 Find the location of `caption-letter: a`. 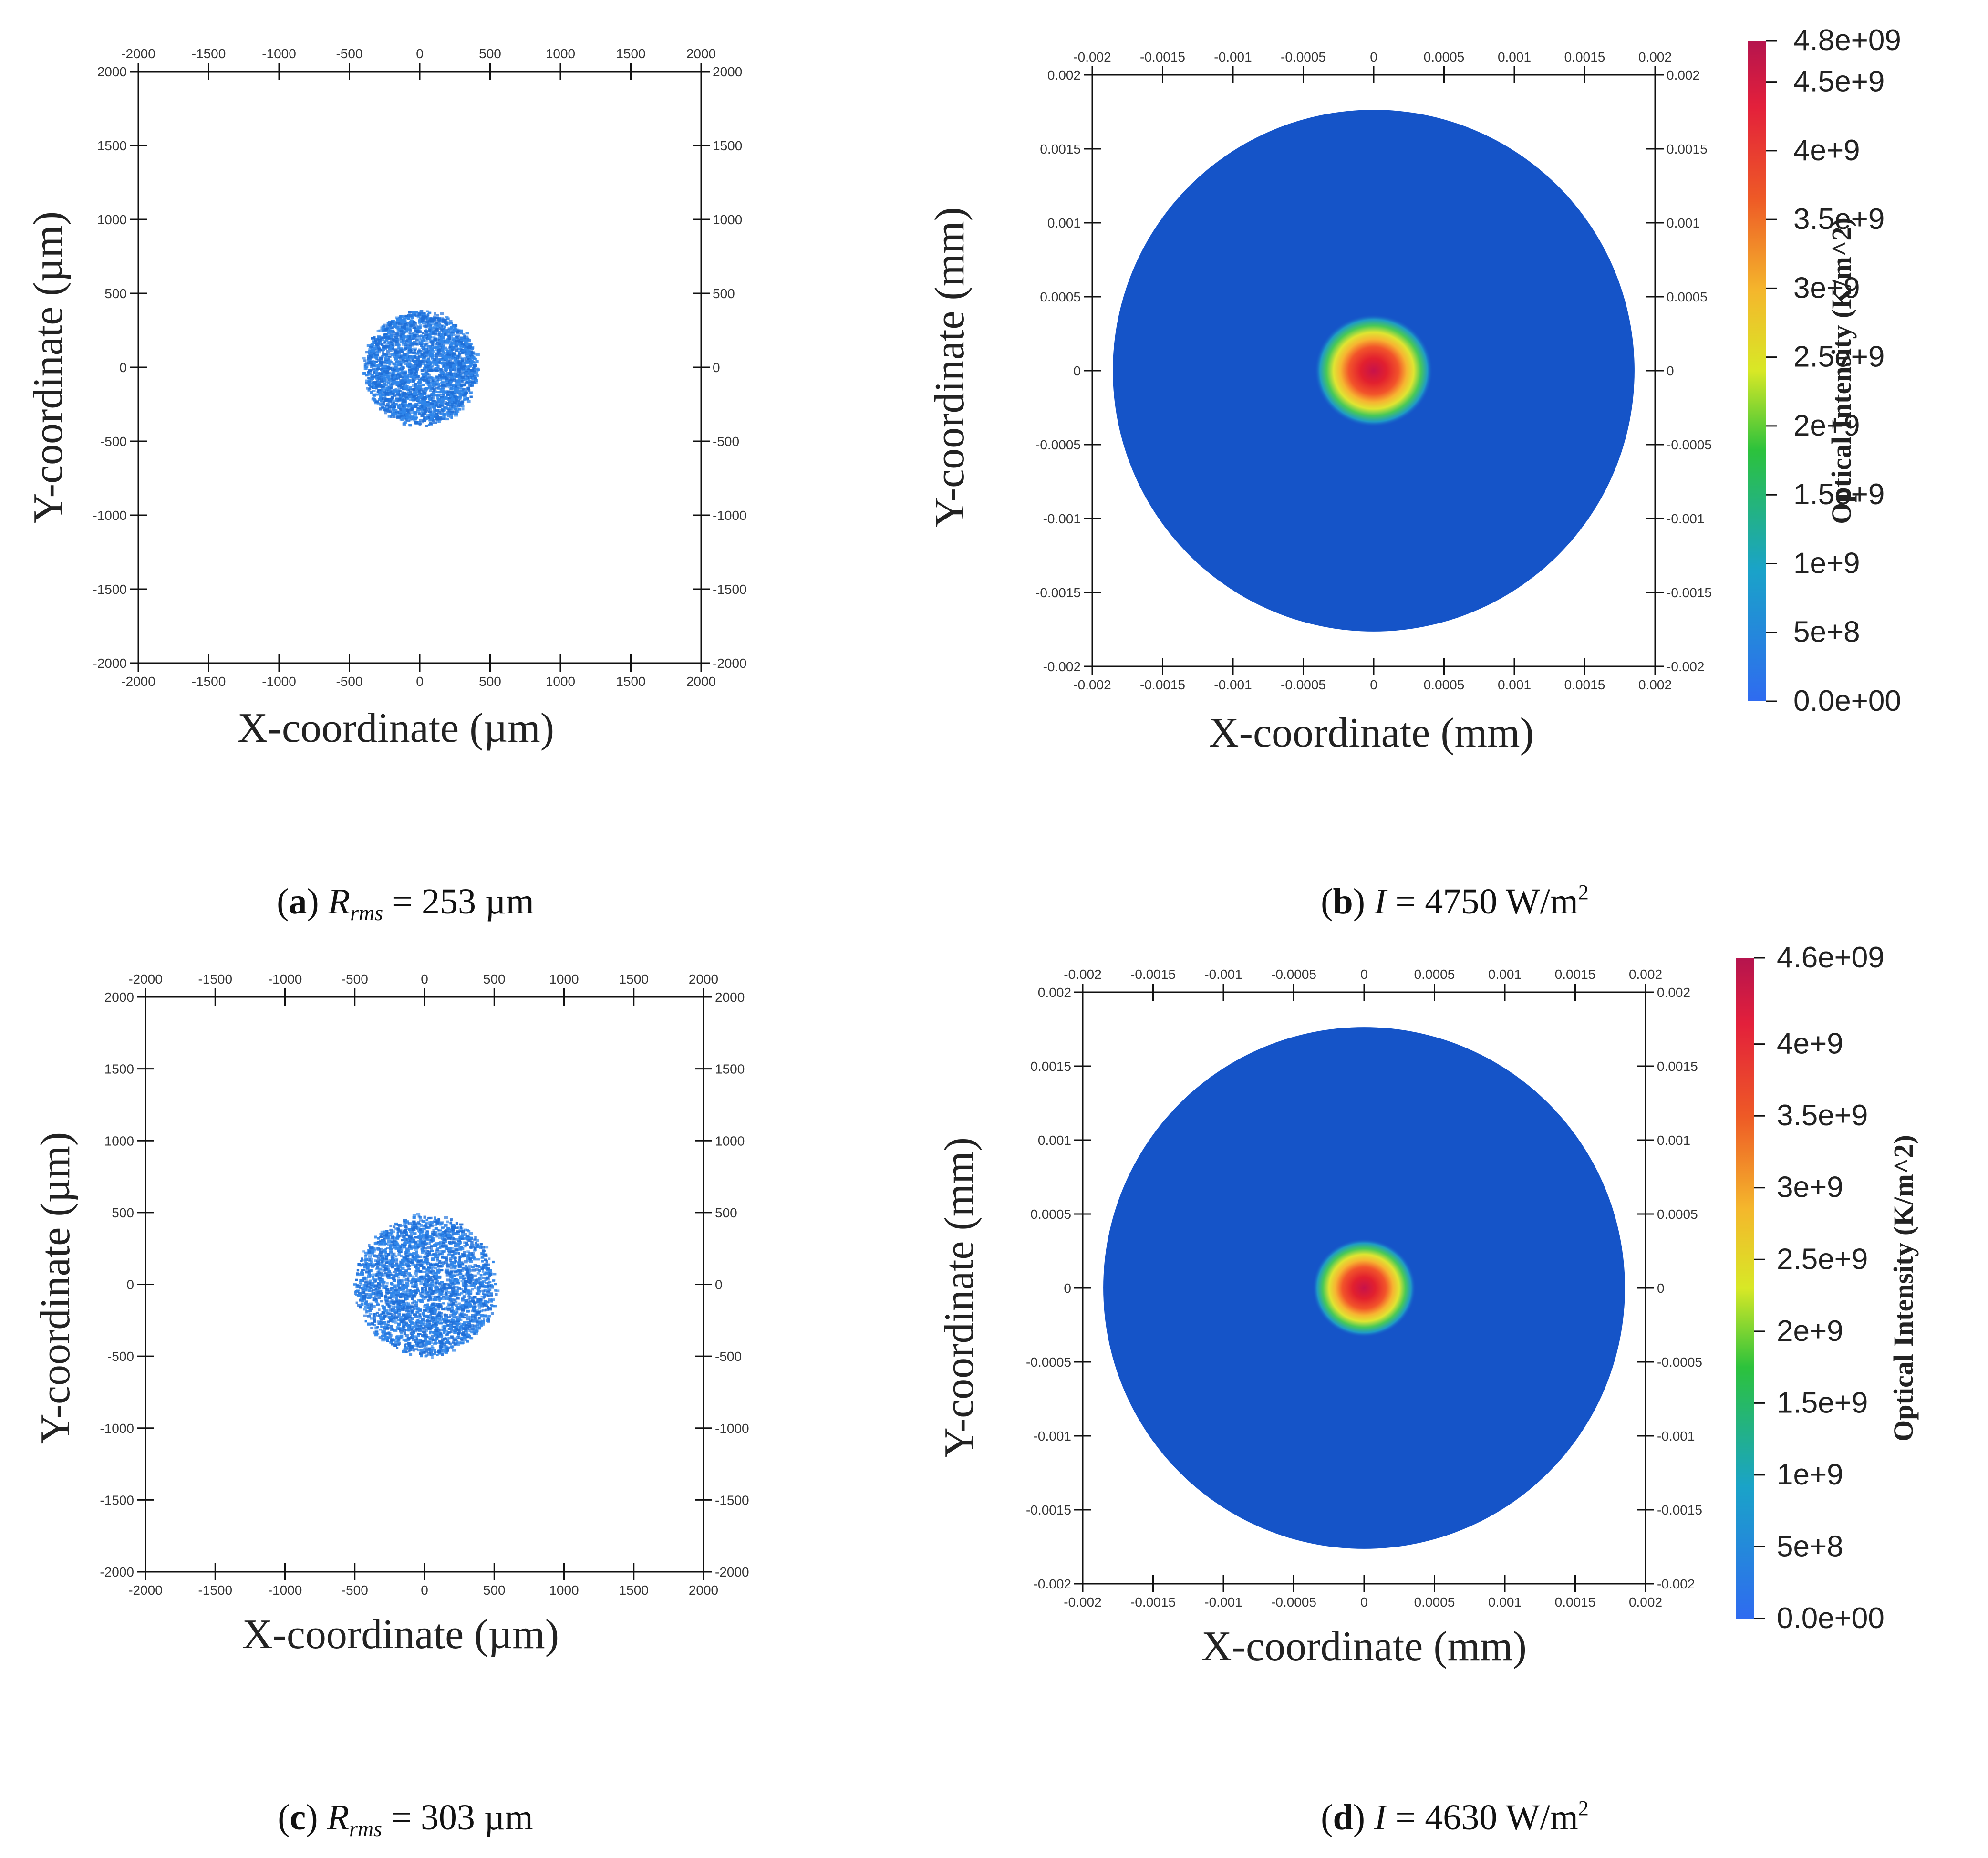

caption-letter: a is located at coordinates (298, 902).